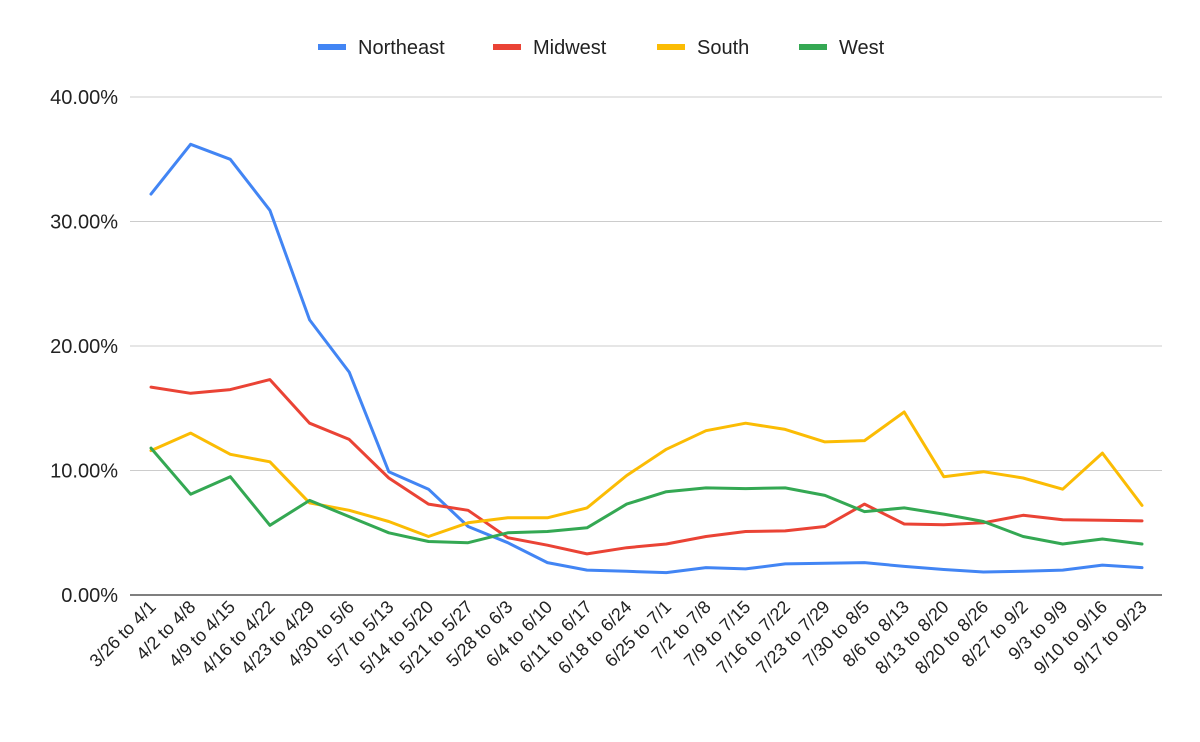 The image size is (1200, 742). Describe the element at coordinates (646, 496) in the screenshot. I see `series-line-west` at that location.